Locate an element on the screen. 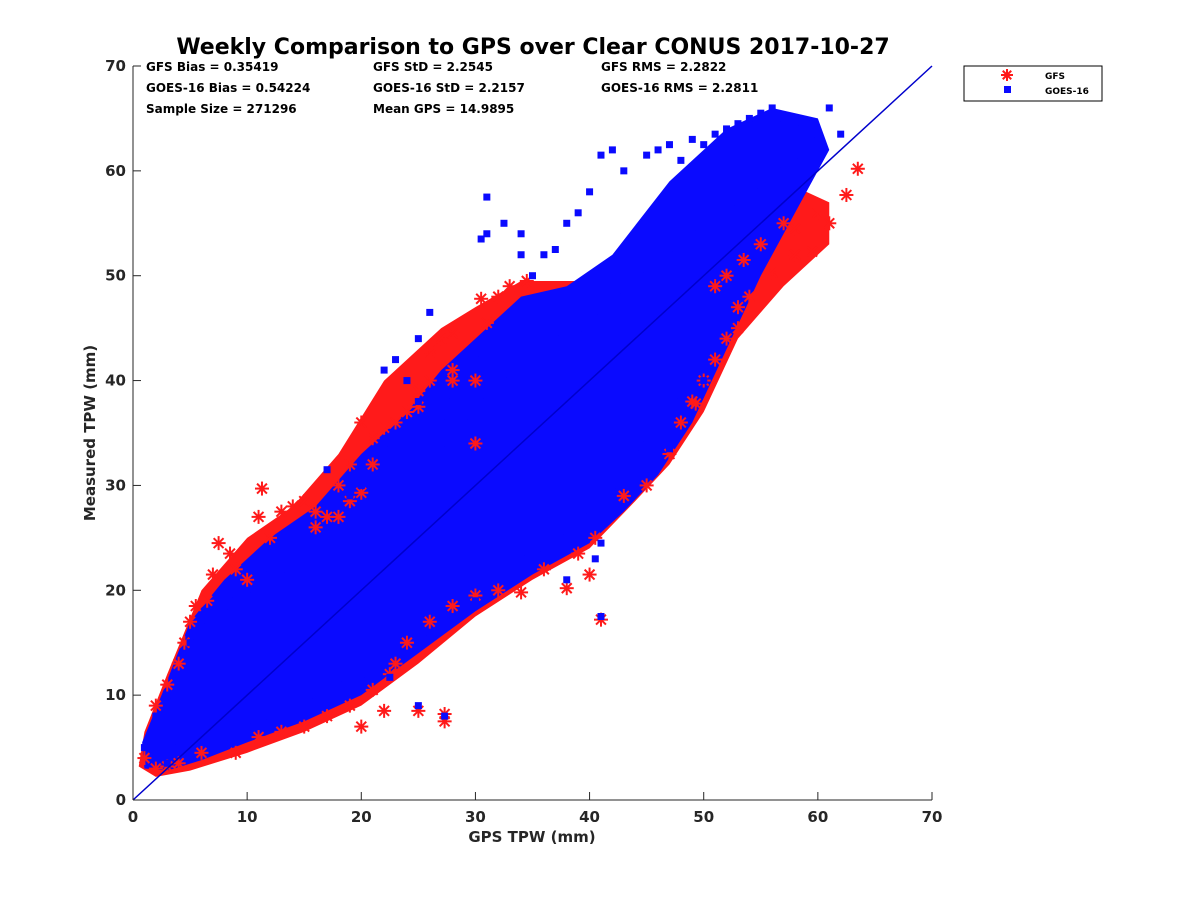  stat-goes16-std: GOES-16 StD = 2.2157 is located at coordinates (449, 88).